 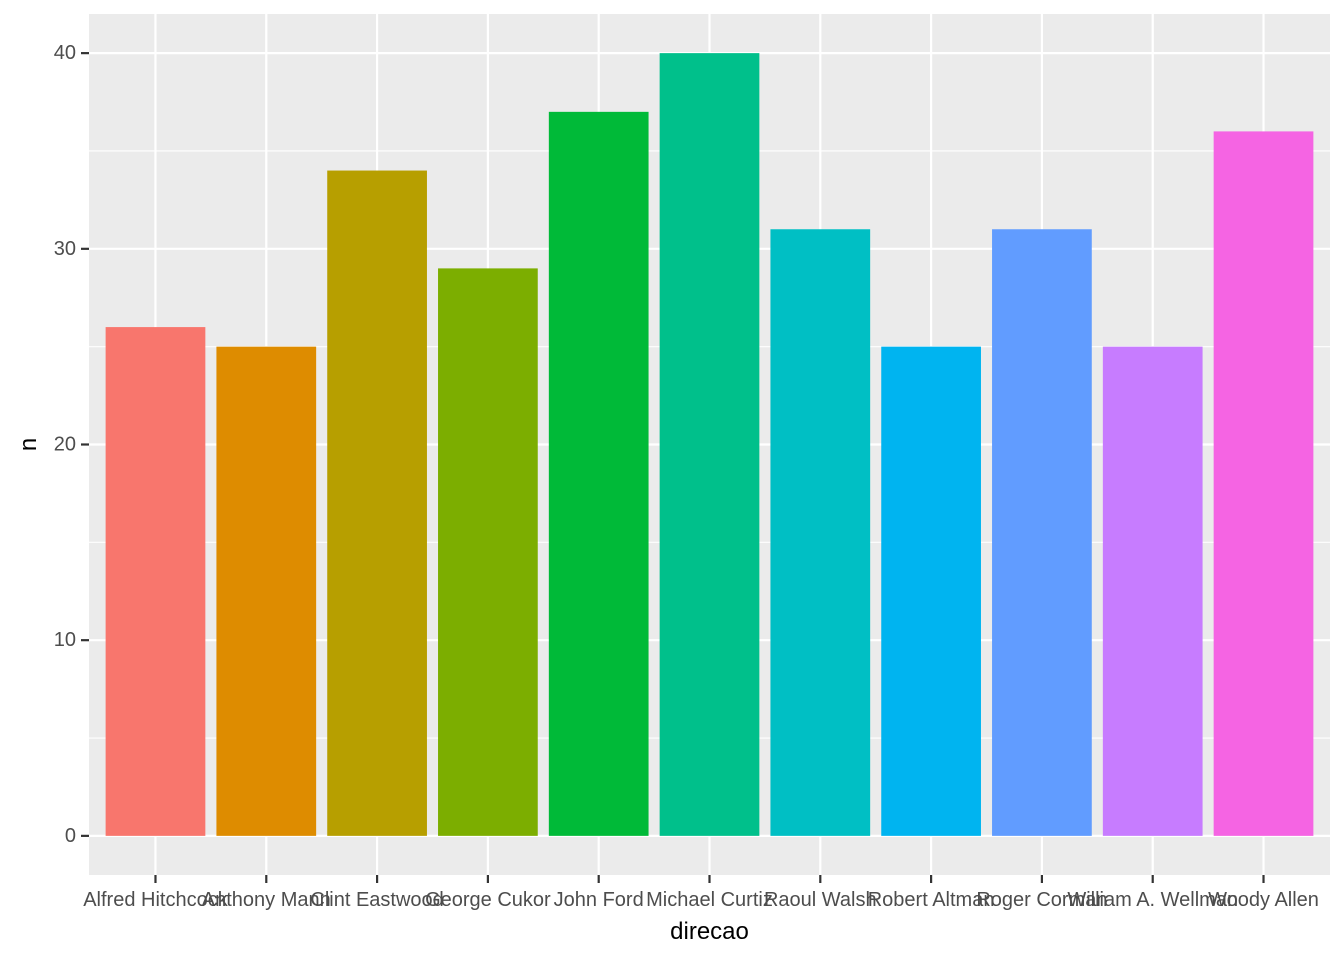 What do you see at coordinates (931, 900) in the screenshot?
I see `x-tick-label: Robert Altman` at bounding box center [931, 900].